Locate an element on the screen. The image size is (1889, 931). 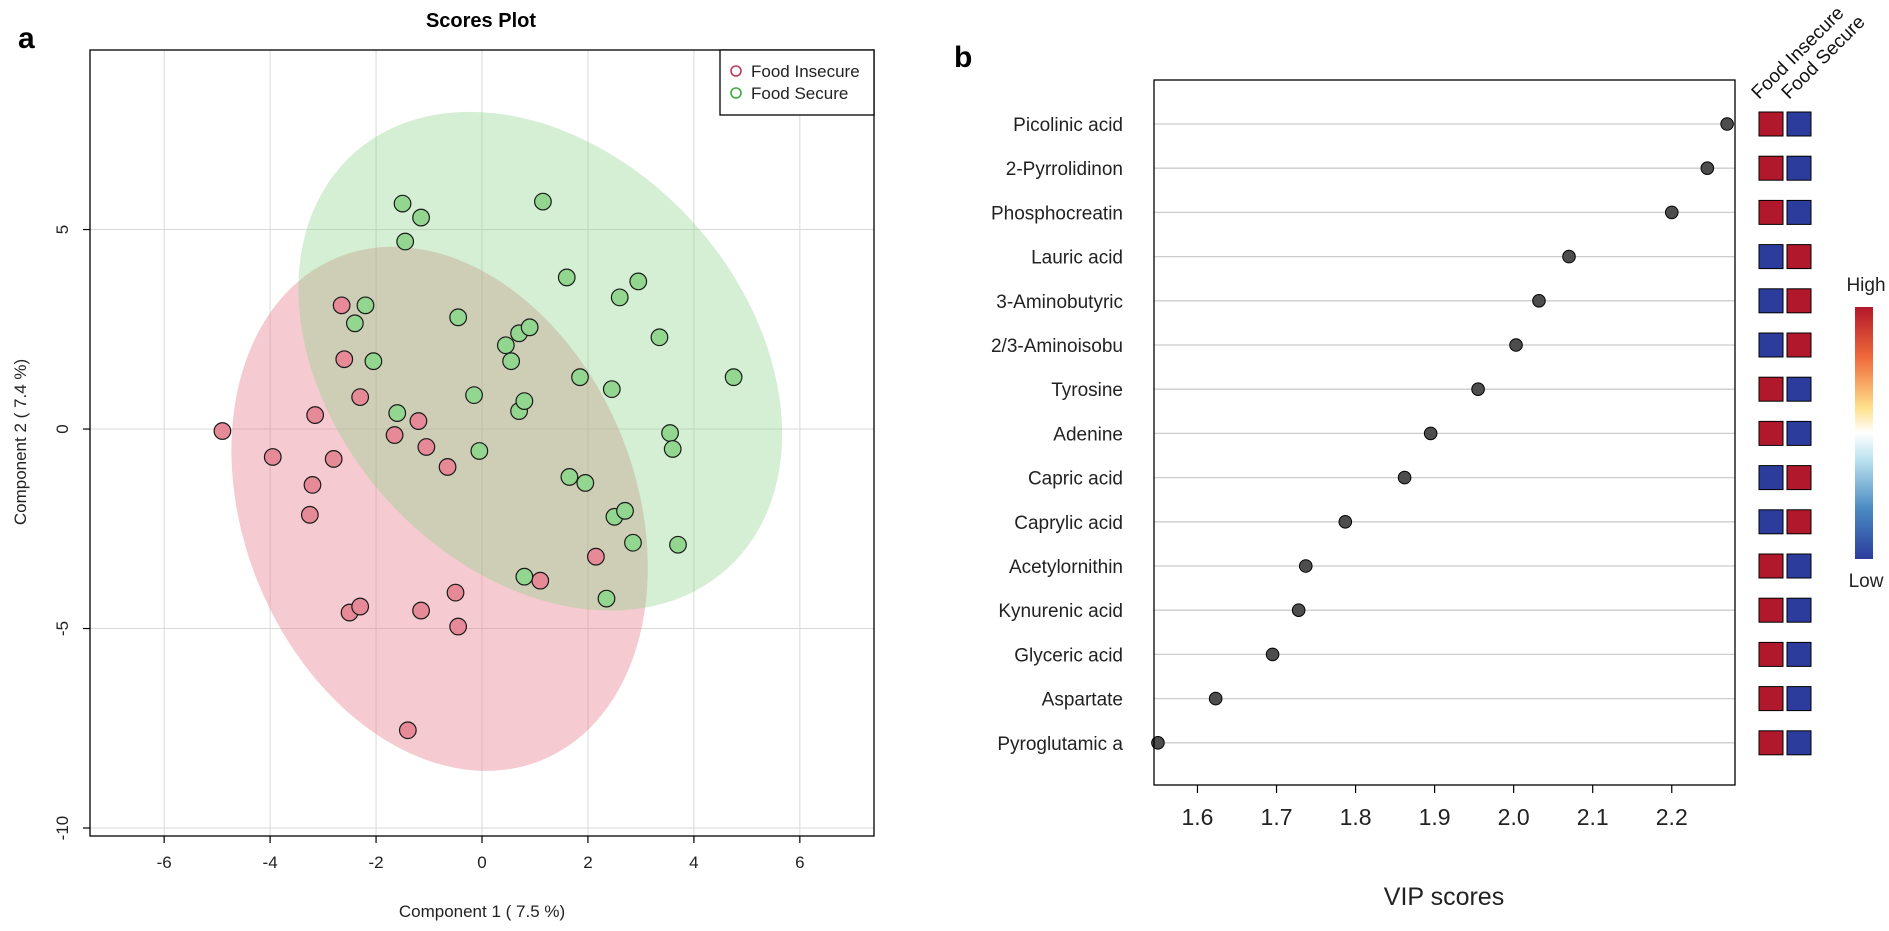
feature-label: 2-Pyrrolidinon is located at coordinates (1064, 169).